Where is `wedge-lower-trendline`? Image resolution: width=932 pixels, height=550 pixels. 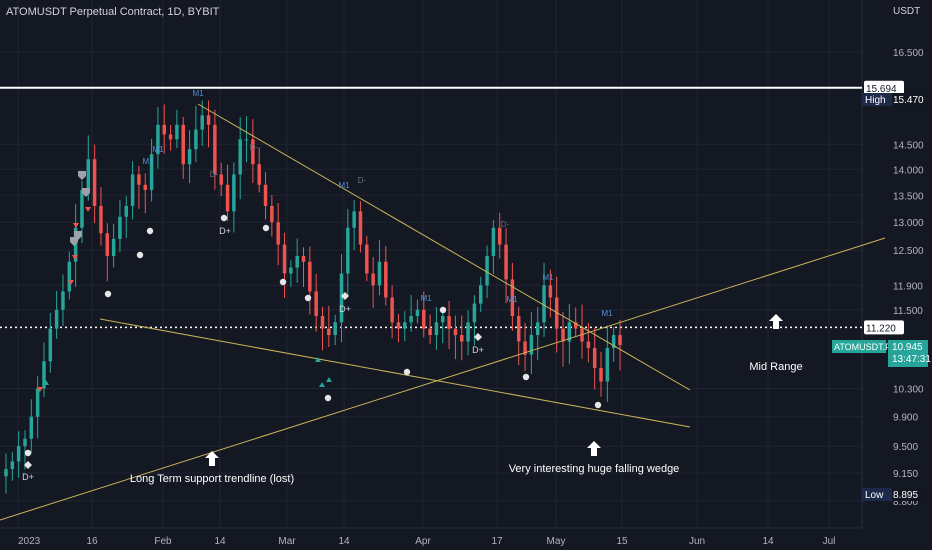
wedge-lower-trendline is located at coordinates (395, 373).